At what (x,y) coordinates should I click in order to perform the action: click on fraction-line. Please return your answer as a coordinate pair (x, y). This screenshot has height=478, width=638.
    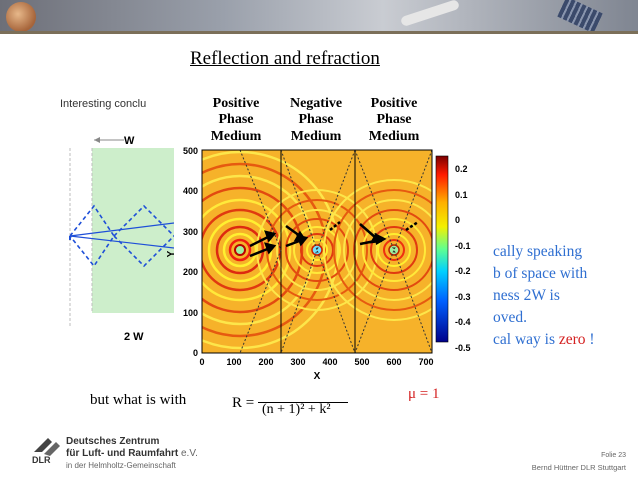
    Looking at the image, I should click on (303, 402).